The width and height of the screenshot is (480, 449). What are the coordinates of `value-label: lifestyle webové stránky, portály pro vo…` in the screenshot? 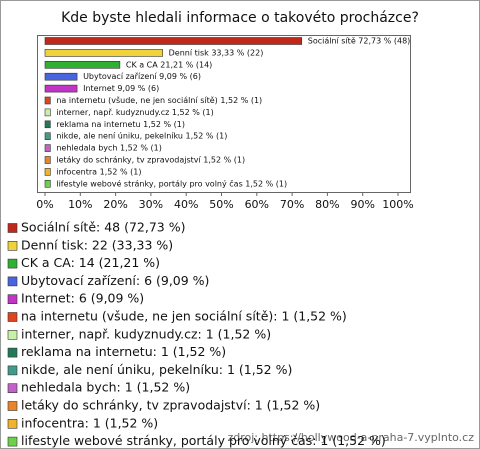 It's located at (171, 183).